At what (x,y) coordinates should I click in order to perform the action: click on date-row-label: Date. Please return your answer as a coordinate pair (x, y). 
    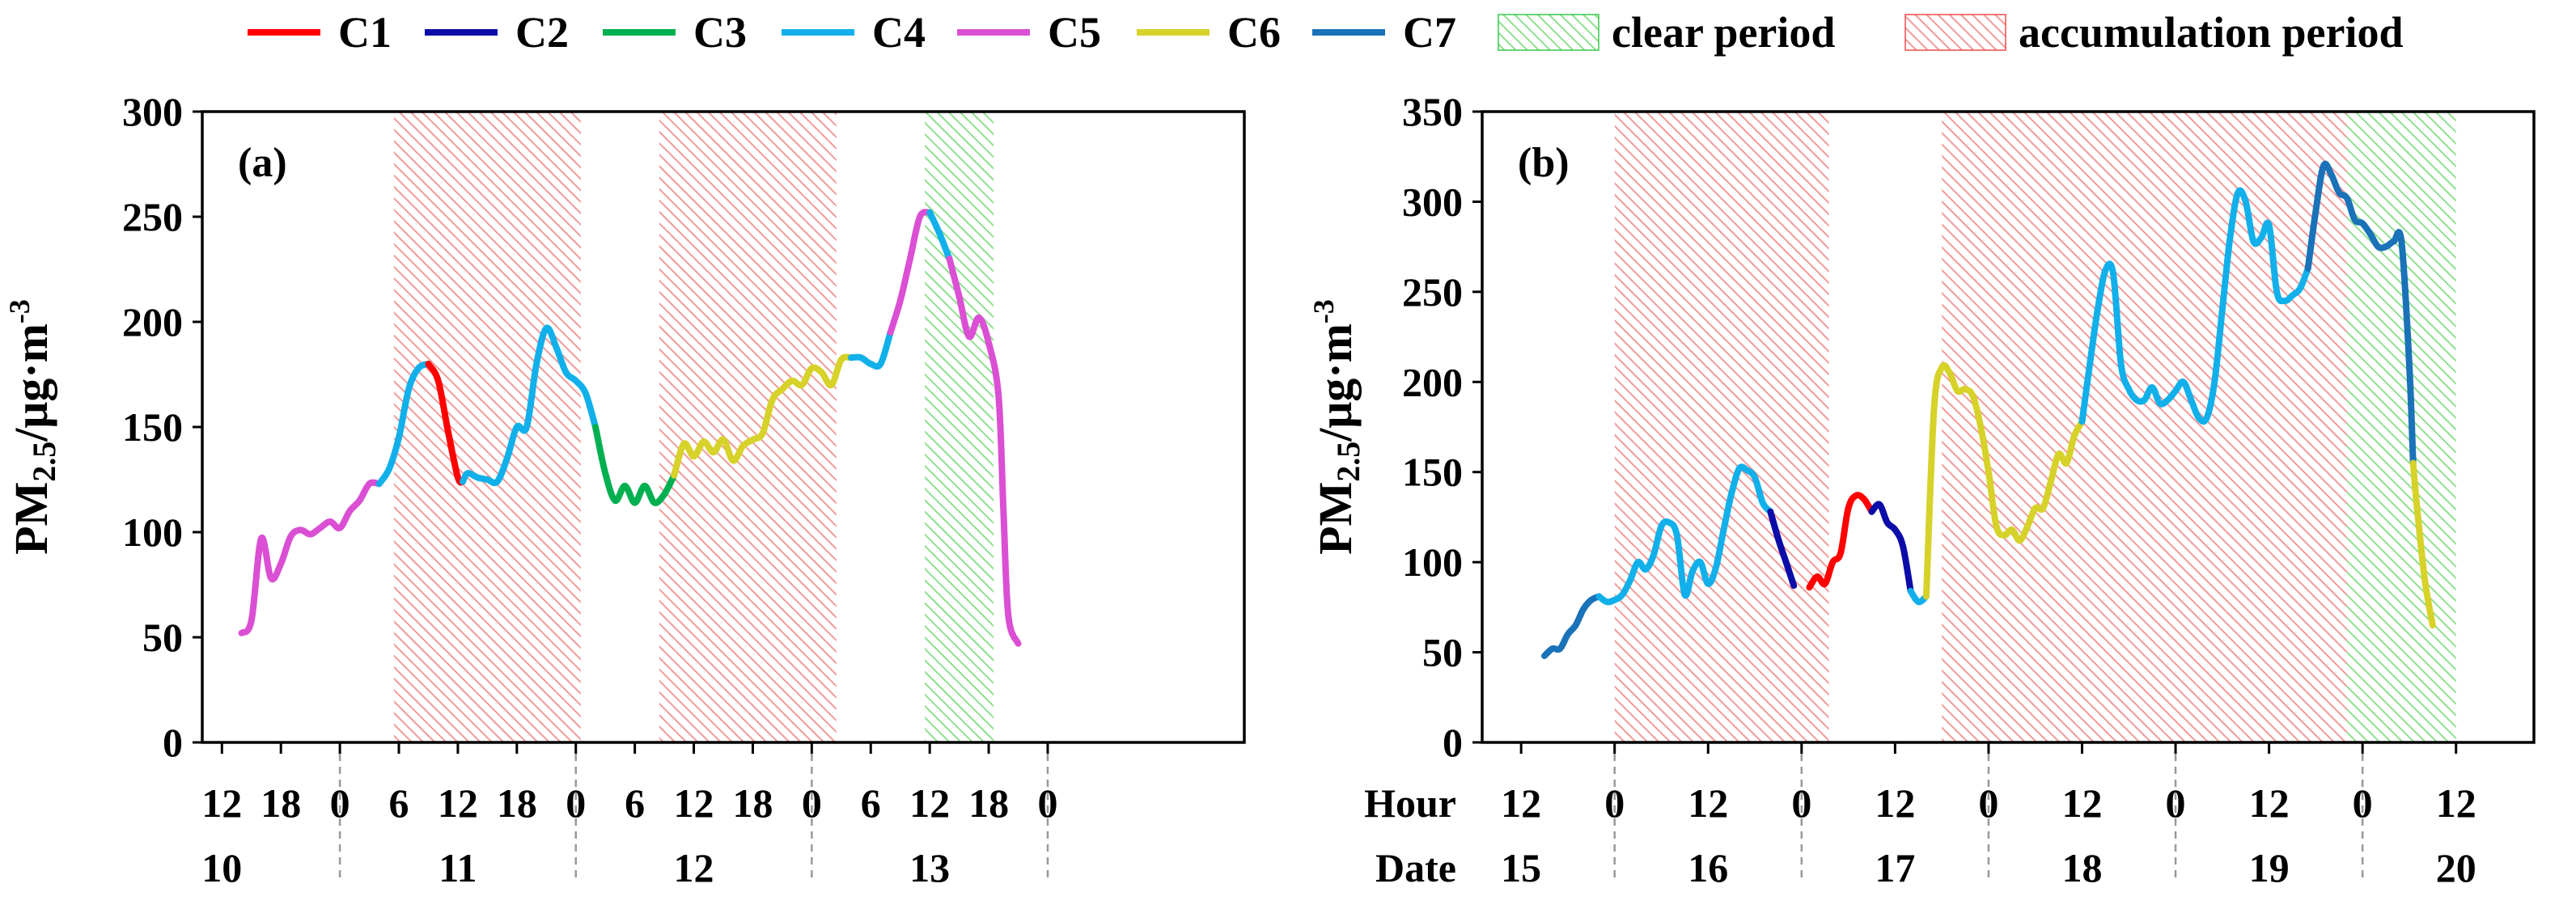
    Looking at the image, I should click on (1415, 867).